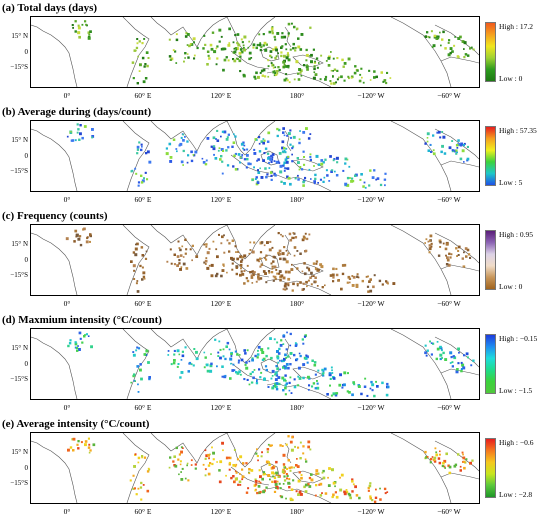 The image size is (550, 528). I want to click on lon-label-0: 0°, so click(67, 303).